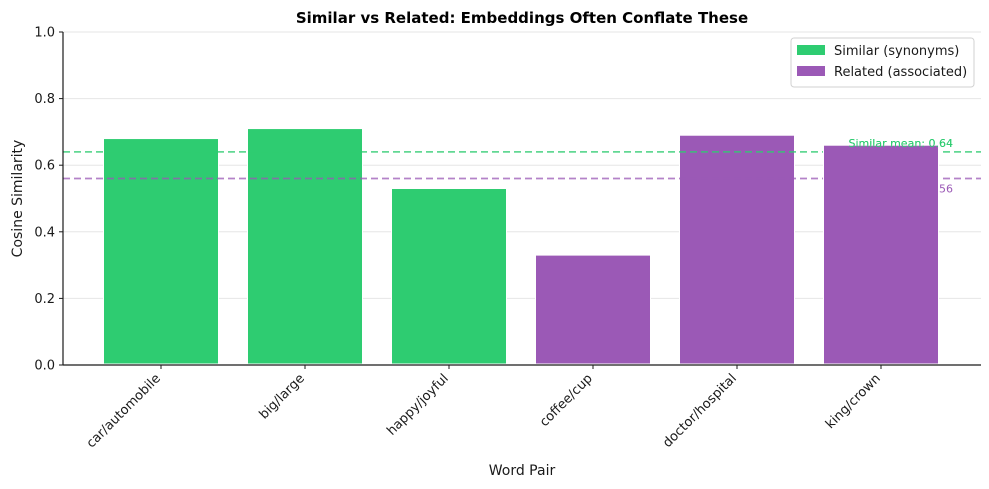 The width and height of the screenshot is (989, 489). Describe the element at coordinates (44, 33) in the screenshot. I see `y-tick-label: 1.0` at that location.